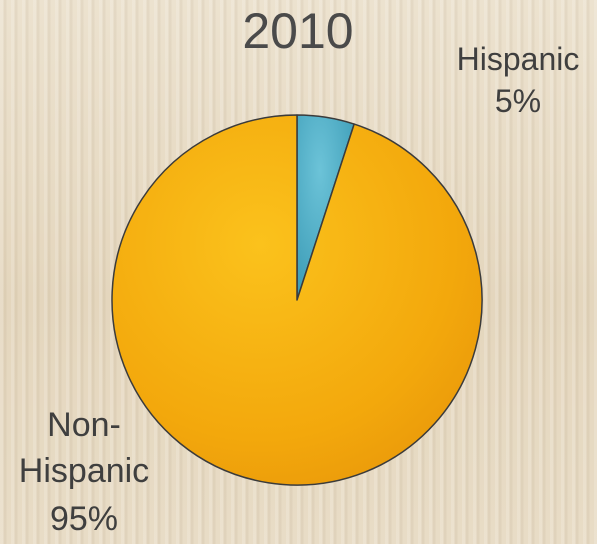  Describe the element at coordinates (518, 101) in the screenshot. I see `slice-label-hispanic-value: 5%` at that location.